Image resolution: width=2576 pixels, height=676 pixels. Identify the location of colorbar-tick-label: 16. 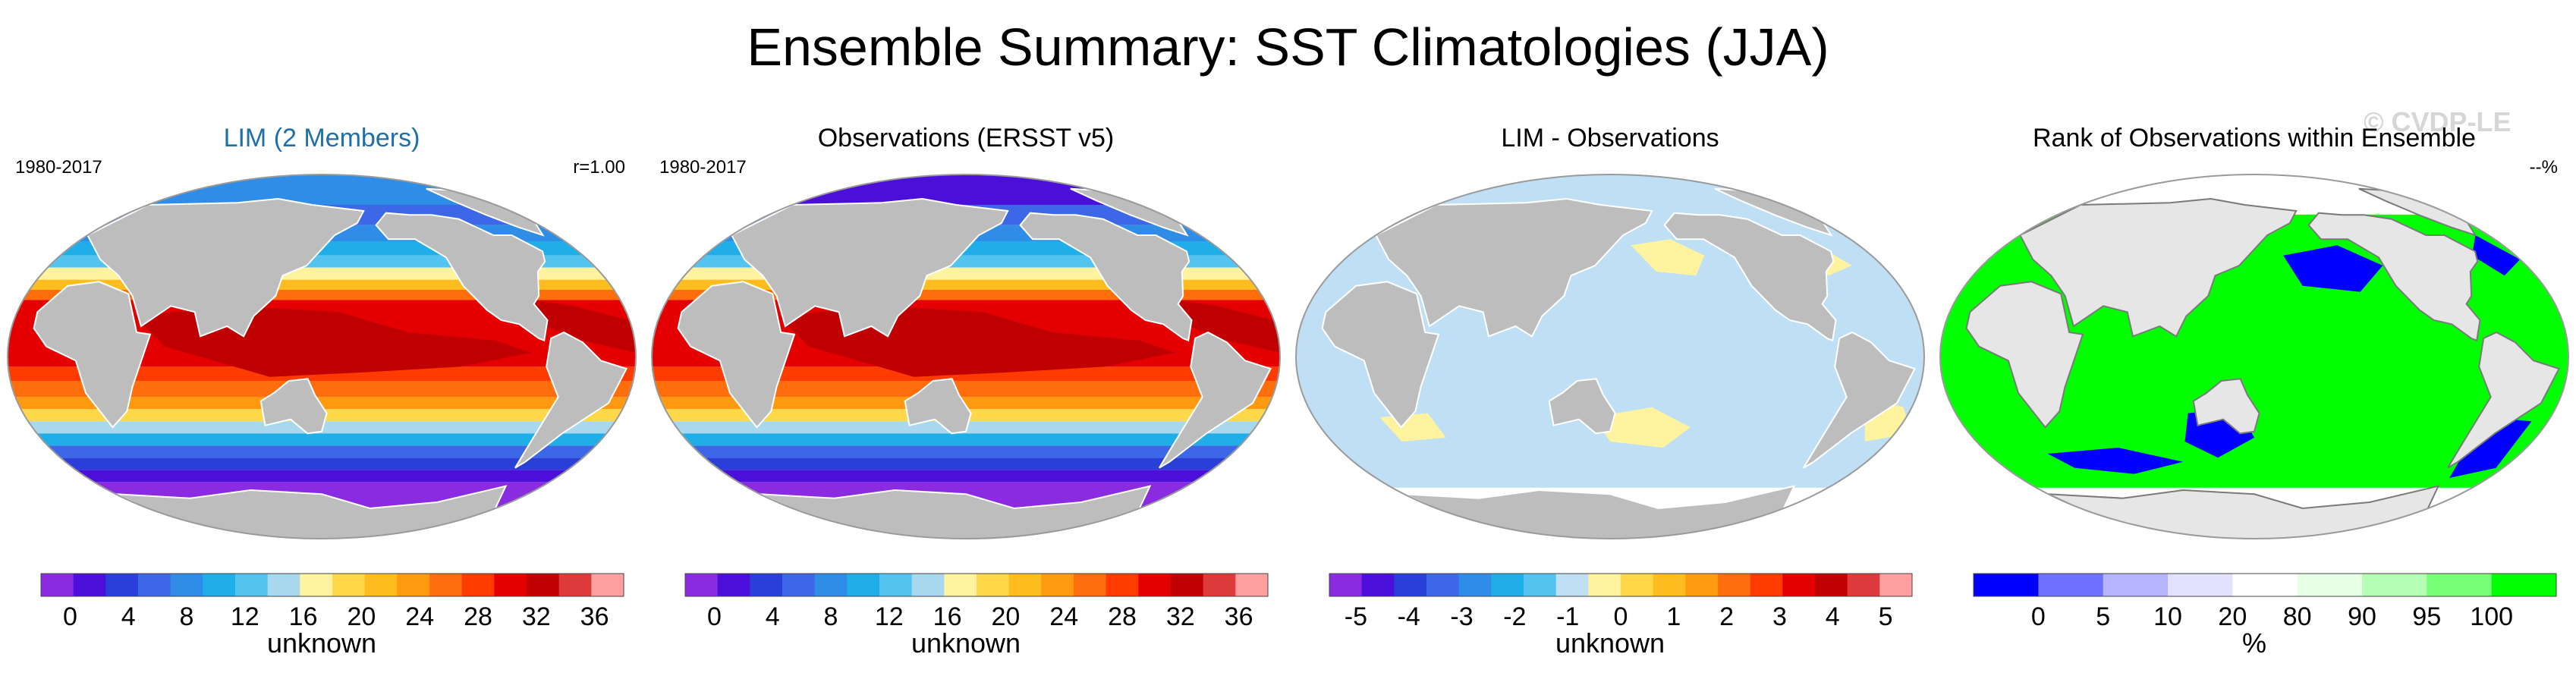
(947, 616).